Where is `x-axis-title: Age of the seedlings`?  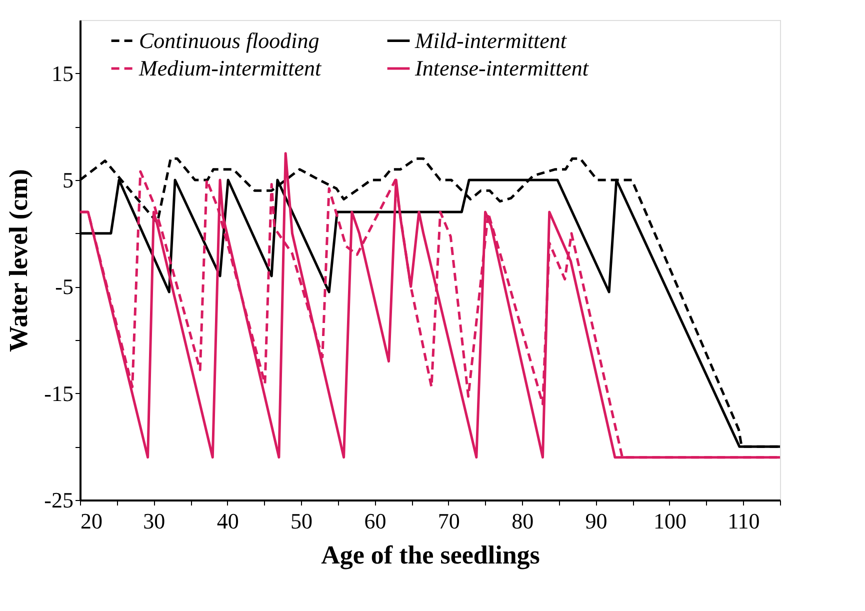 x-axis-title: Age of the seedlings is located at coordinates (430, 555).